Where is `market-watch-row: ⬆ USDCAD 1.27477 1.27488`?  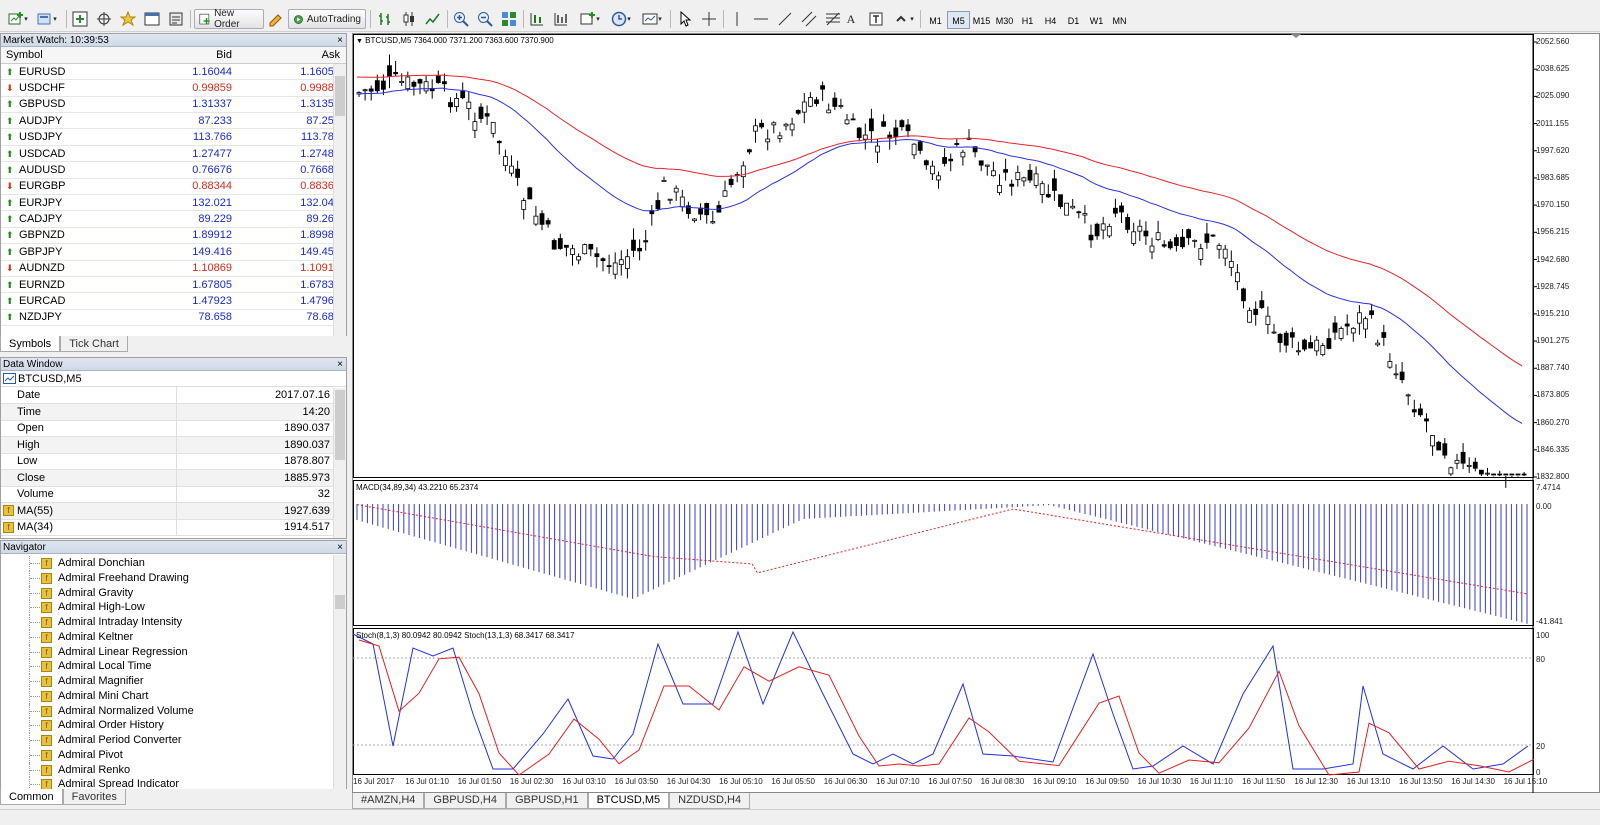
market-watch-row: ⬆ USDCAD 1.27477 1.27488 is located at coordinates (173, 154).